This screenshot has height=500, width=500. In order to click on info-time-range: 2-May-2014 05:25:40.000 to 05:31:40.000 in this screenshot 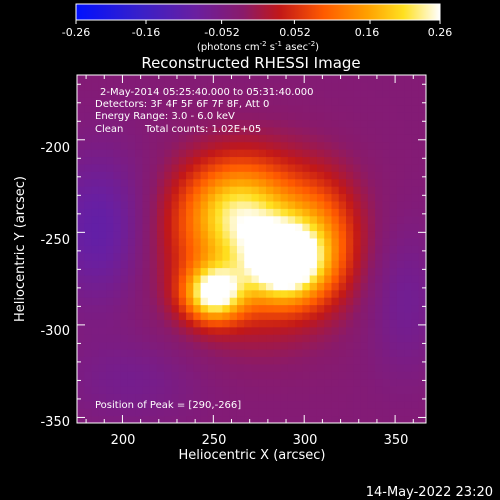, I will do `click(206, 92)`.